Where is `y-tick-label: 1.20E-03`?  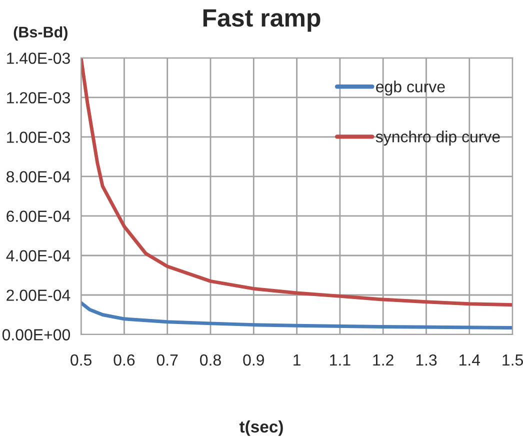
y-tick-label: 1.20E-03 is located at coordinates (38, 98).